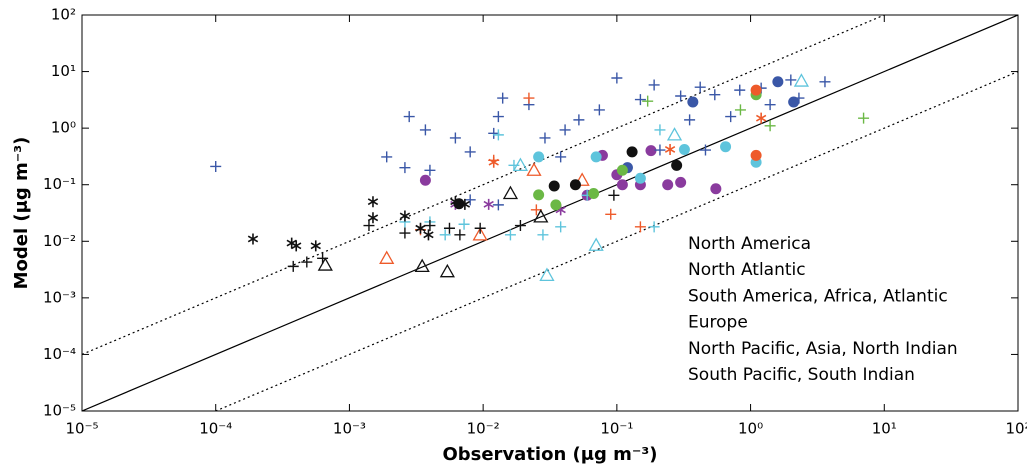 Image resolution: width=1027 pixels, height=469 pixels. What do you see at coordinates (483, 429) in the screenshot?
I see `x-tick-label: 10⁻²` at bounding box center [483, 429].